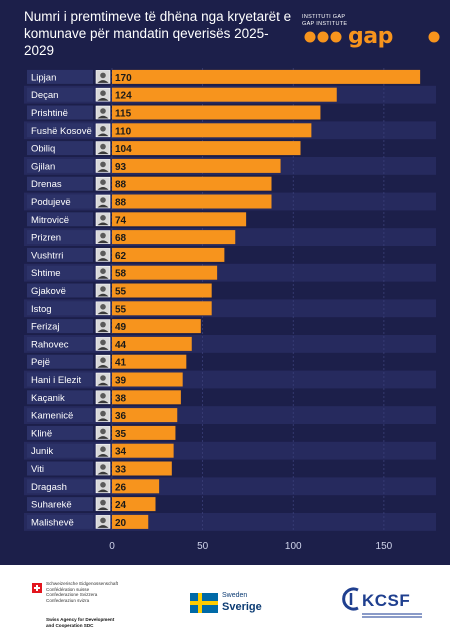 This screenshot has width=450, height=640. What do you see at coordinates (41, 309) in the screenshot?
I see `category-label: Istog` at bounding box center [41, 309].